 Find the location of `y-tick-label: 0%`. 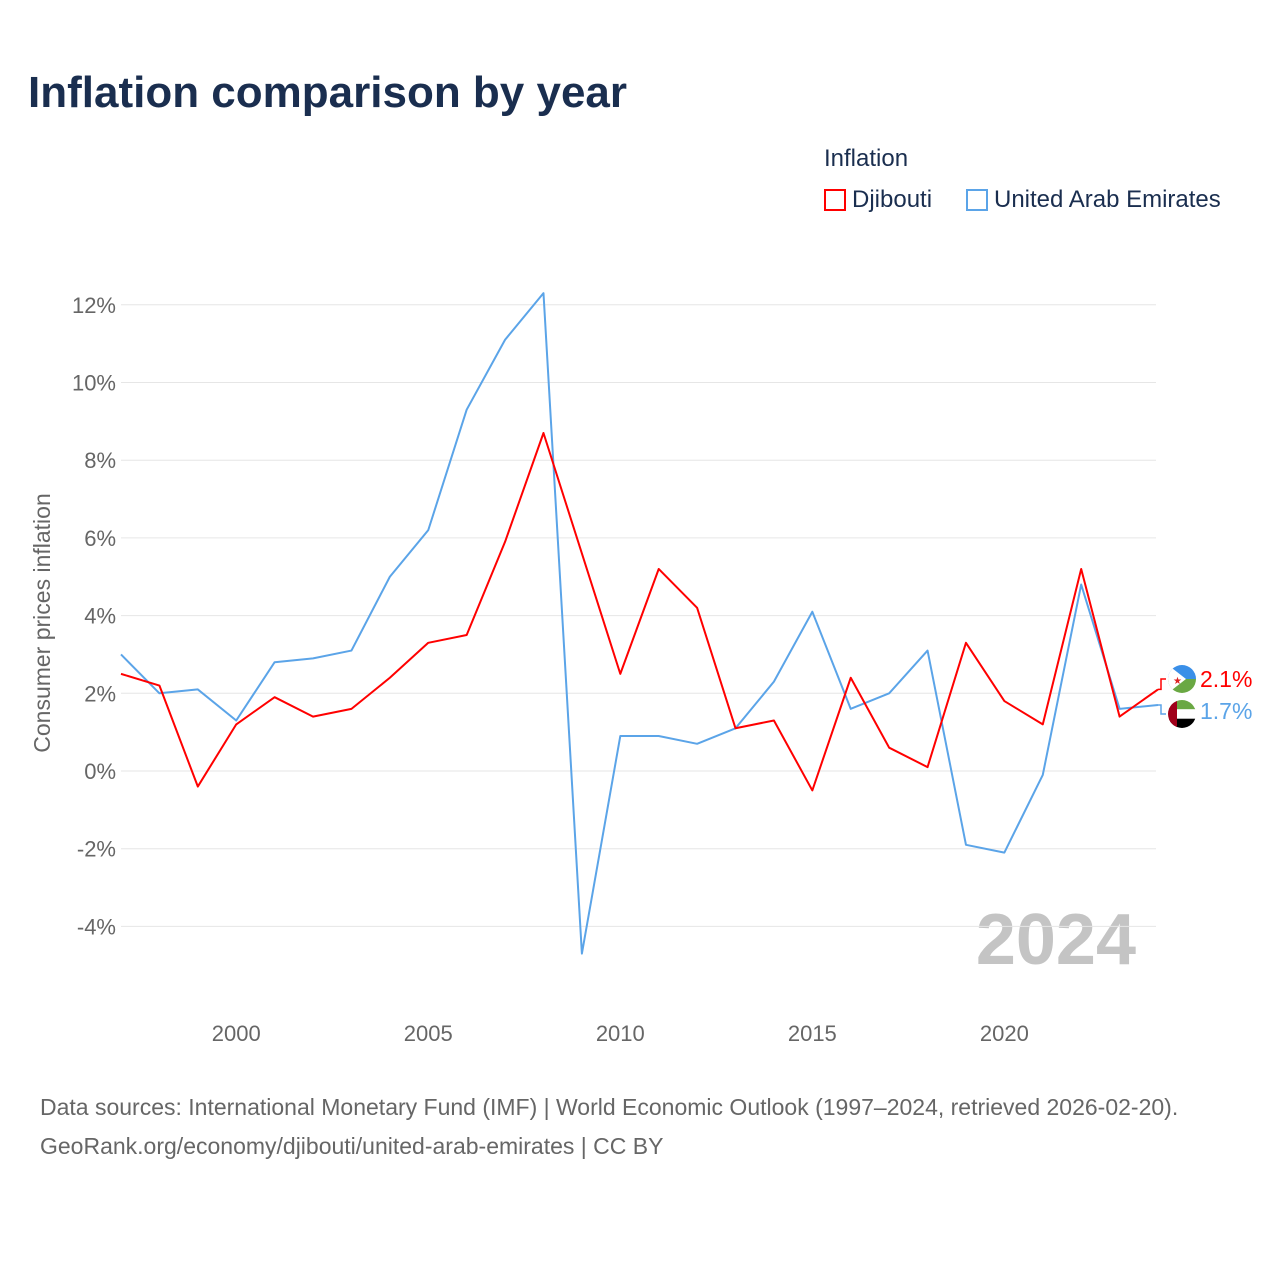

y-tick-label: 0% is located at coordinates (100, 771).